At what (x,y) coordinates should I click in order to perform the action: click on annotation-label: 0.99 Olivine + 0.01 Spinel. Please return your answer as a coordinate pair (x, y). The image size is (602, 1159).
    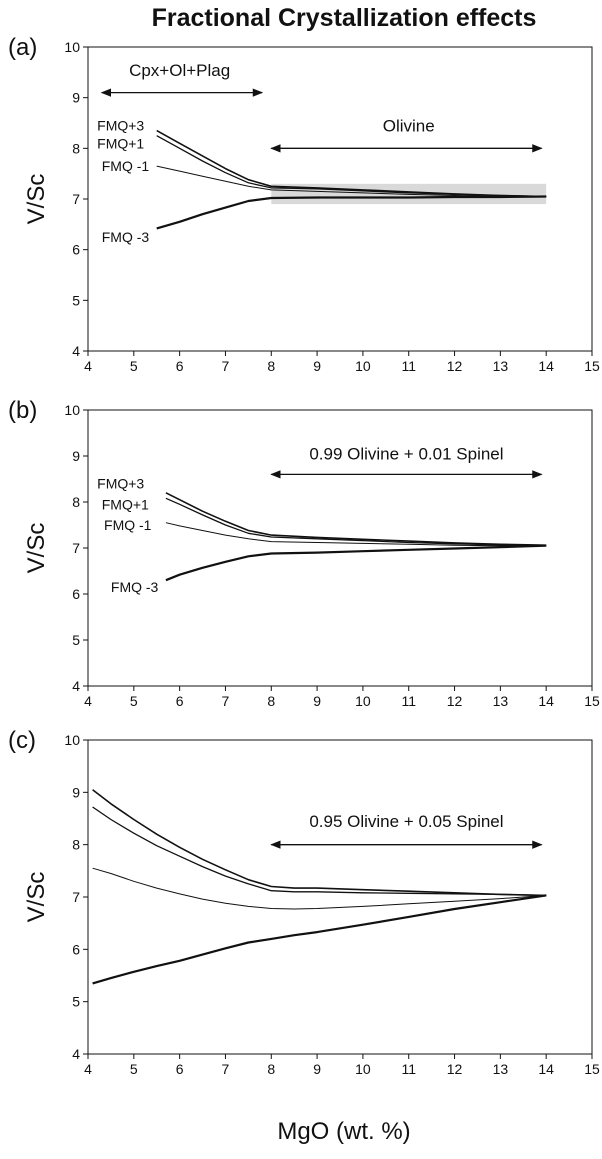
    Looking at the image, I should click on (406, 454).